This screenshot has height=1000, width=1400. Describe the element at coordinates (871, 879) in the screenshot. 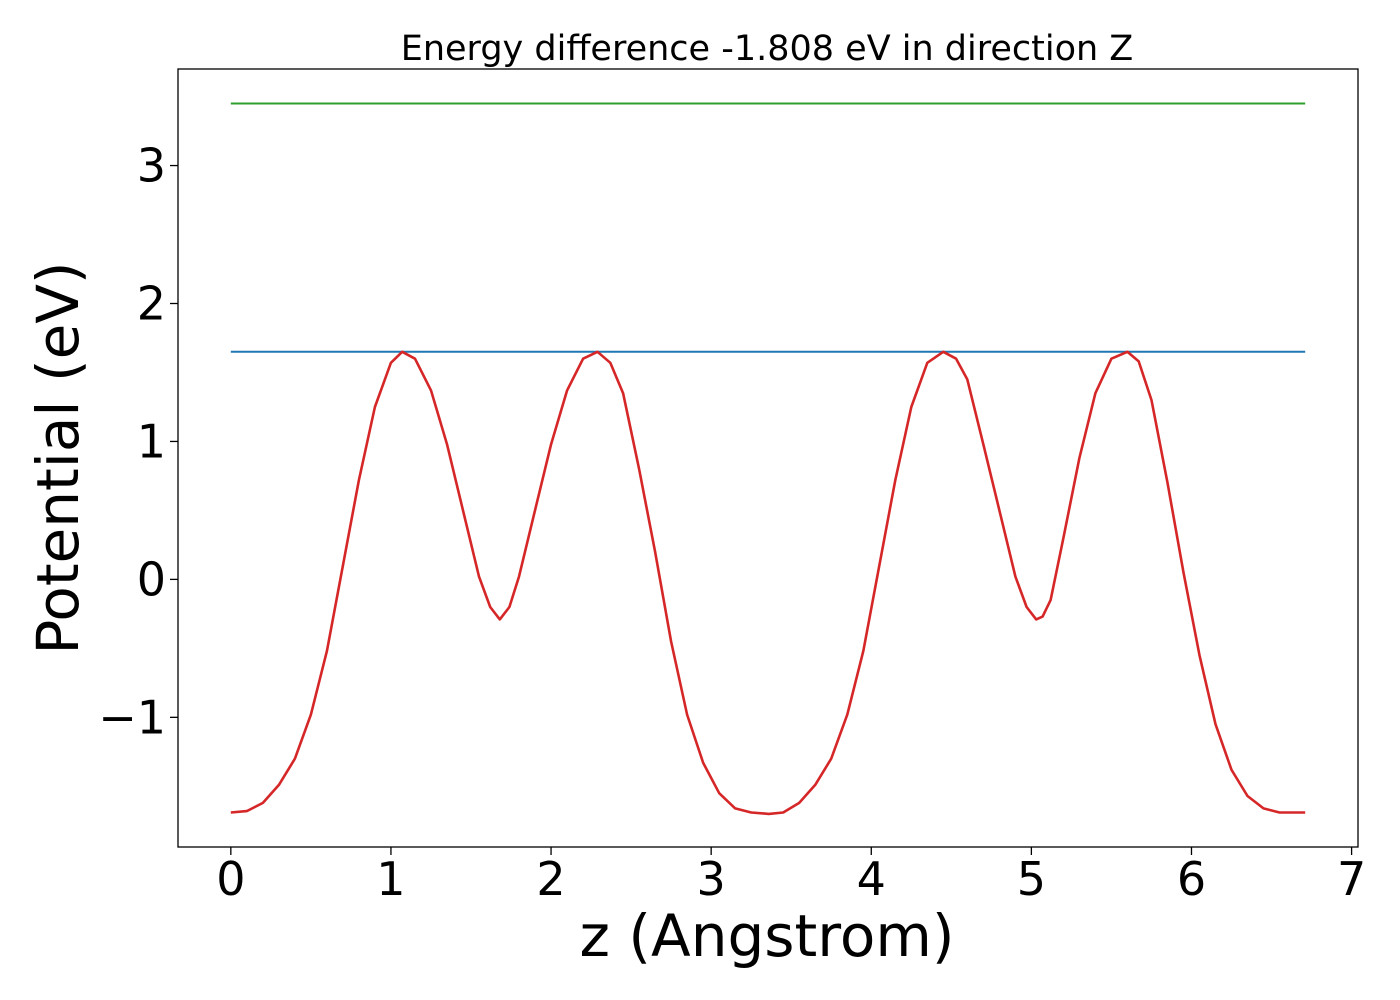

I see `x-tick-label: 4` at that location.